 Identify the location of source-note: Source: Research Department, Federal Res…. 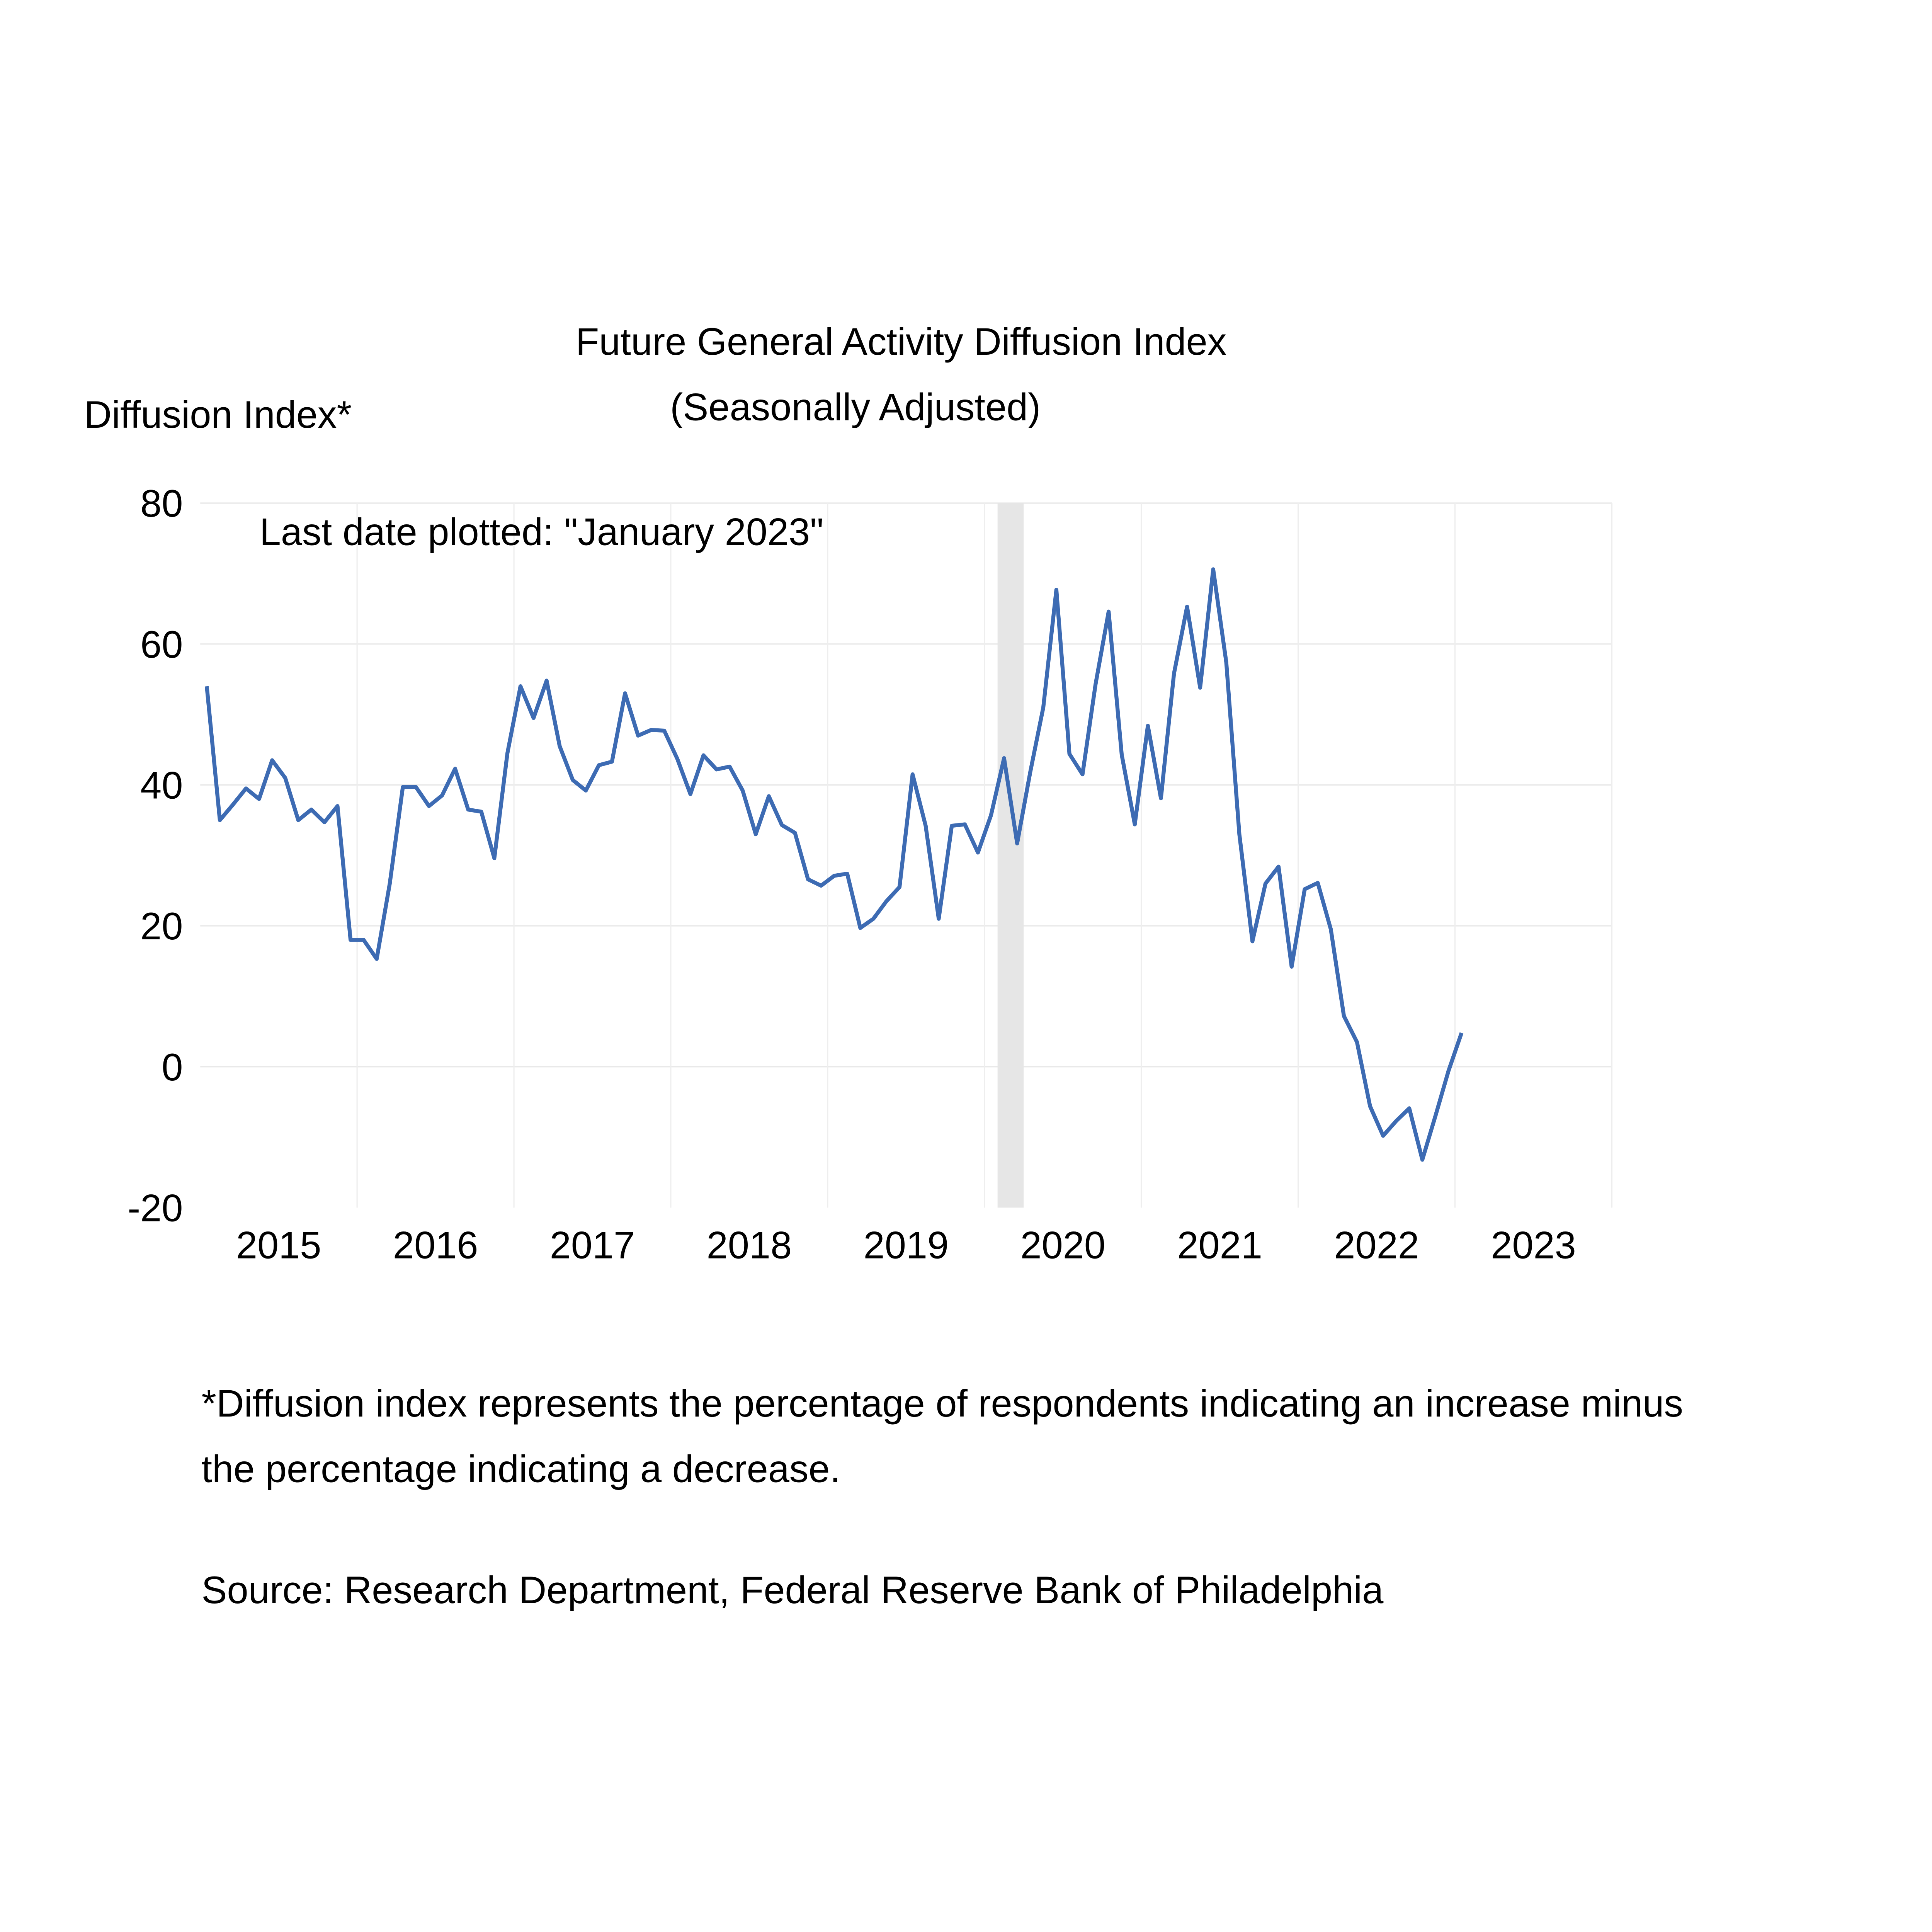
(793, 1590).